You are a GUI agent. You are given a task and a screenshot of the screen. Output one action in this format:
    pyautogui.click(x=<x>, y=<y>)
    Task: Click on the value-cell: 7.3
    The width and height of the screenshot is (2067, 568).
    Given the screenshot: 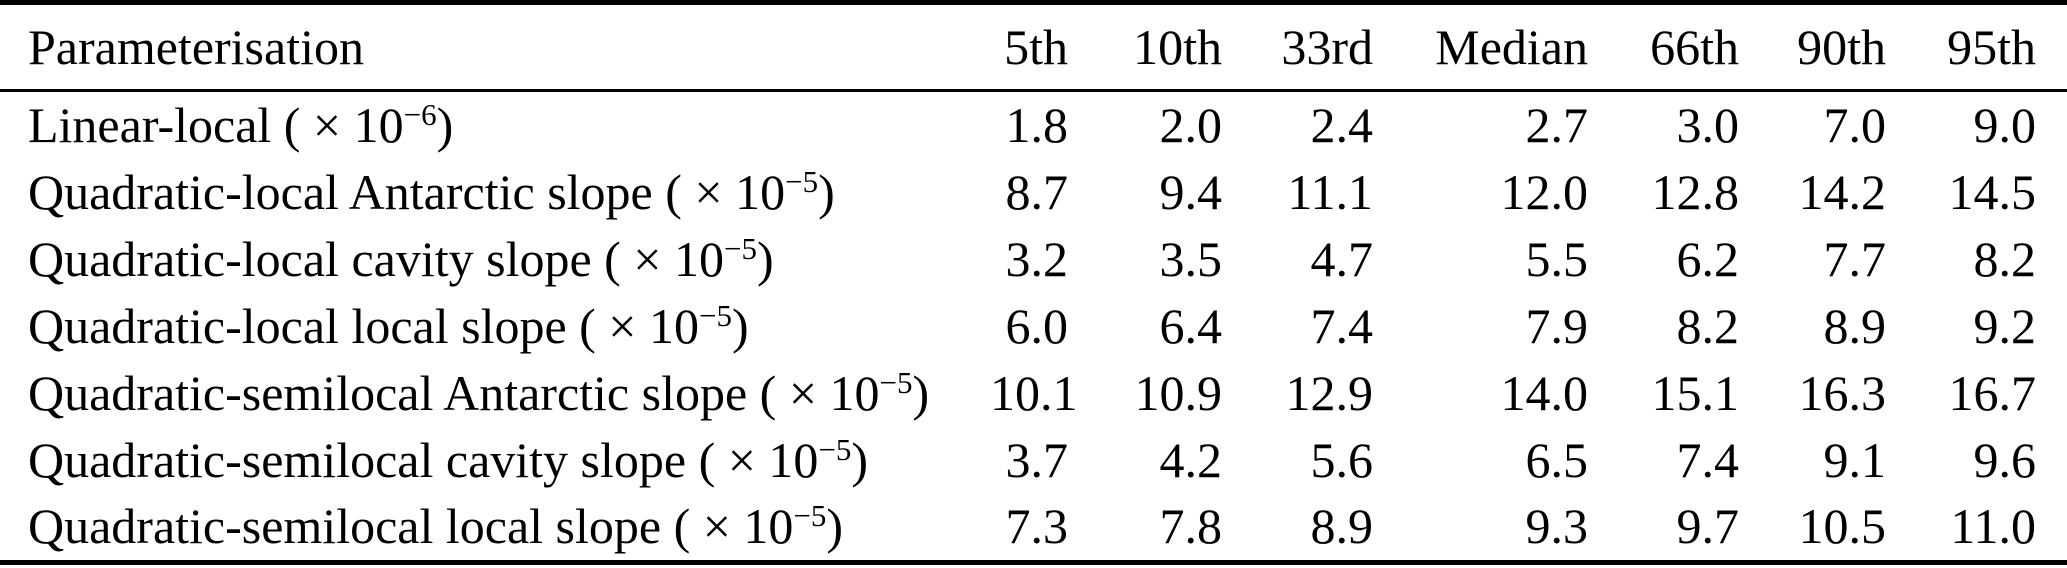 What is the action you would take?
    pyautogui.click(x=1037, y=526)
    